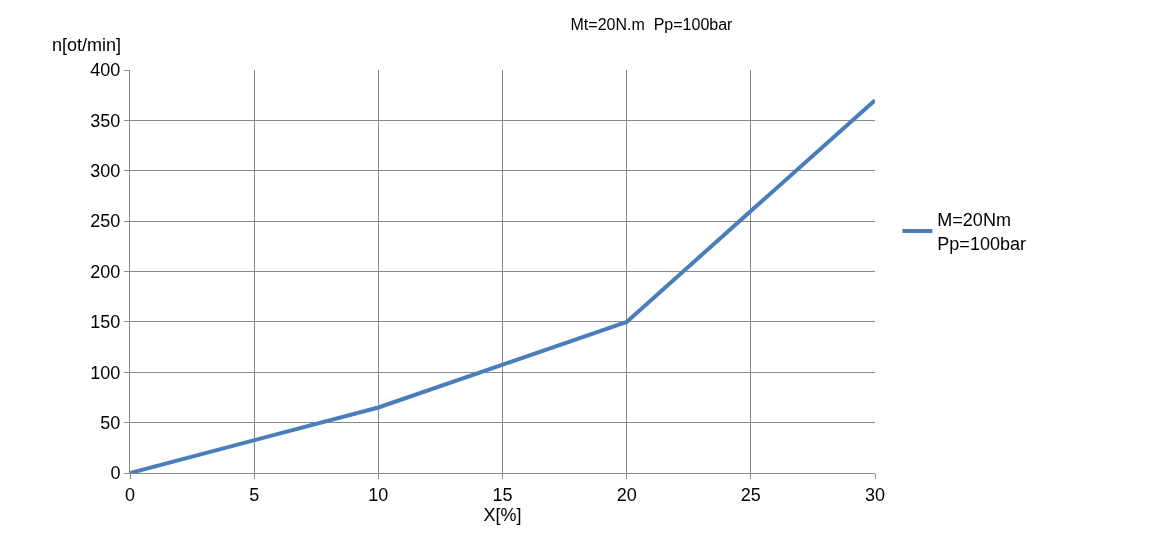 The height and width of the screenshot is (551, 1149). Describe the element at coordinates (875, 494) in the screenshot. I see `x-tick-label: 30` at that location.